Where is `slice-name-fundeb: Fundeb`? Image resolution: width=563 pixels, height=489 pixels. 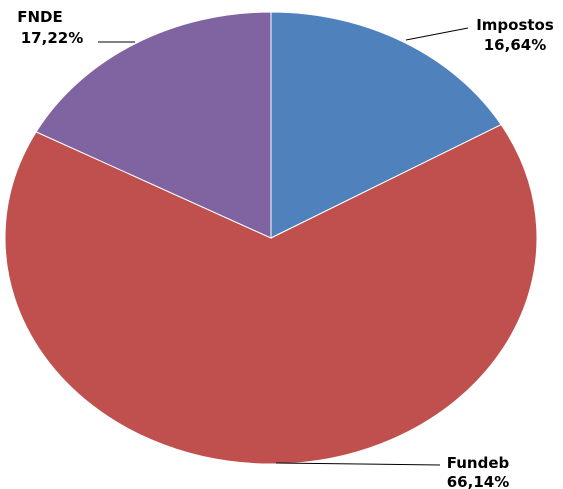 slice-name-fundeb: Fundeb is located at coordinates (478, 463).